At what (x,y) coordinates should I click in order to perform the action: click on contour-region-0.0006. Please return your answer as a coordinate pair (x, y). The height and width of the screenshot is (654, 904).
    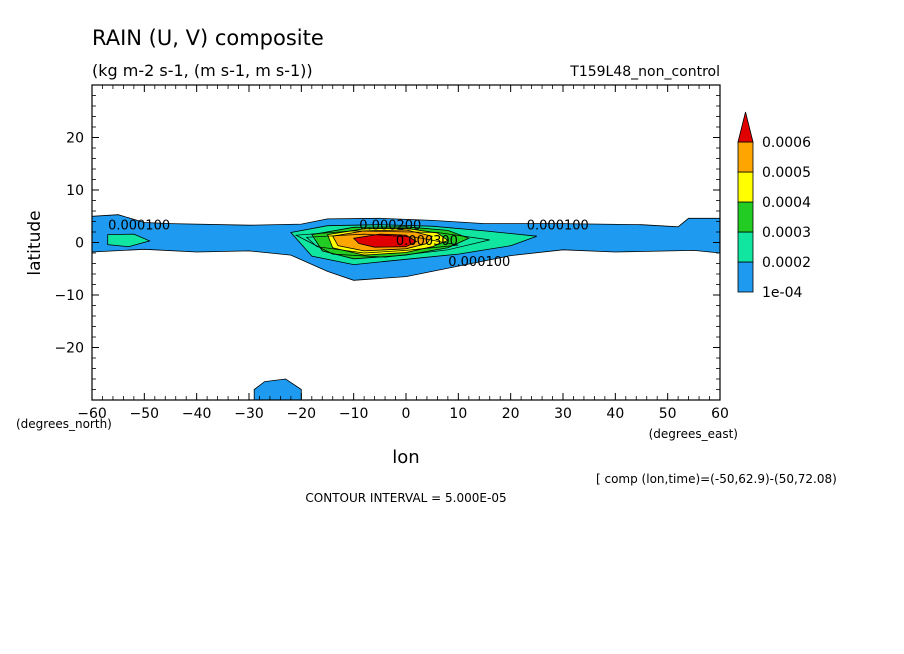
    Looking at the image, I should click on (385, 240).